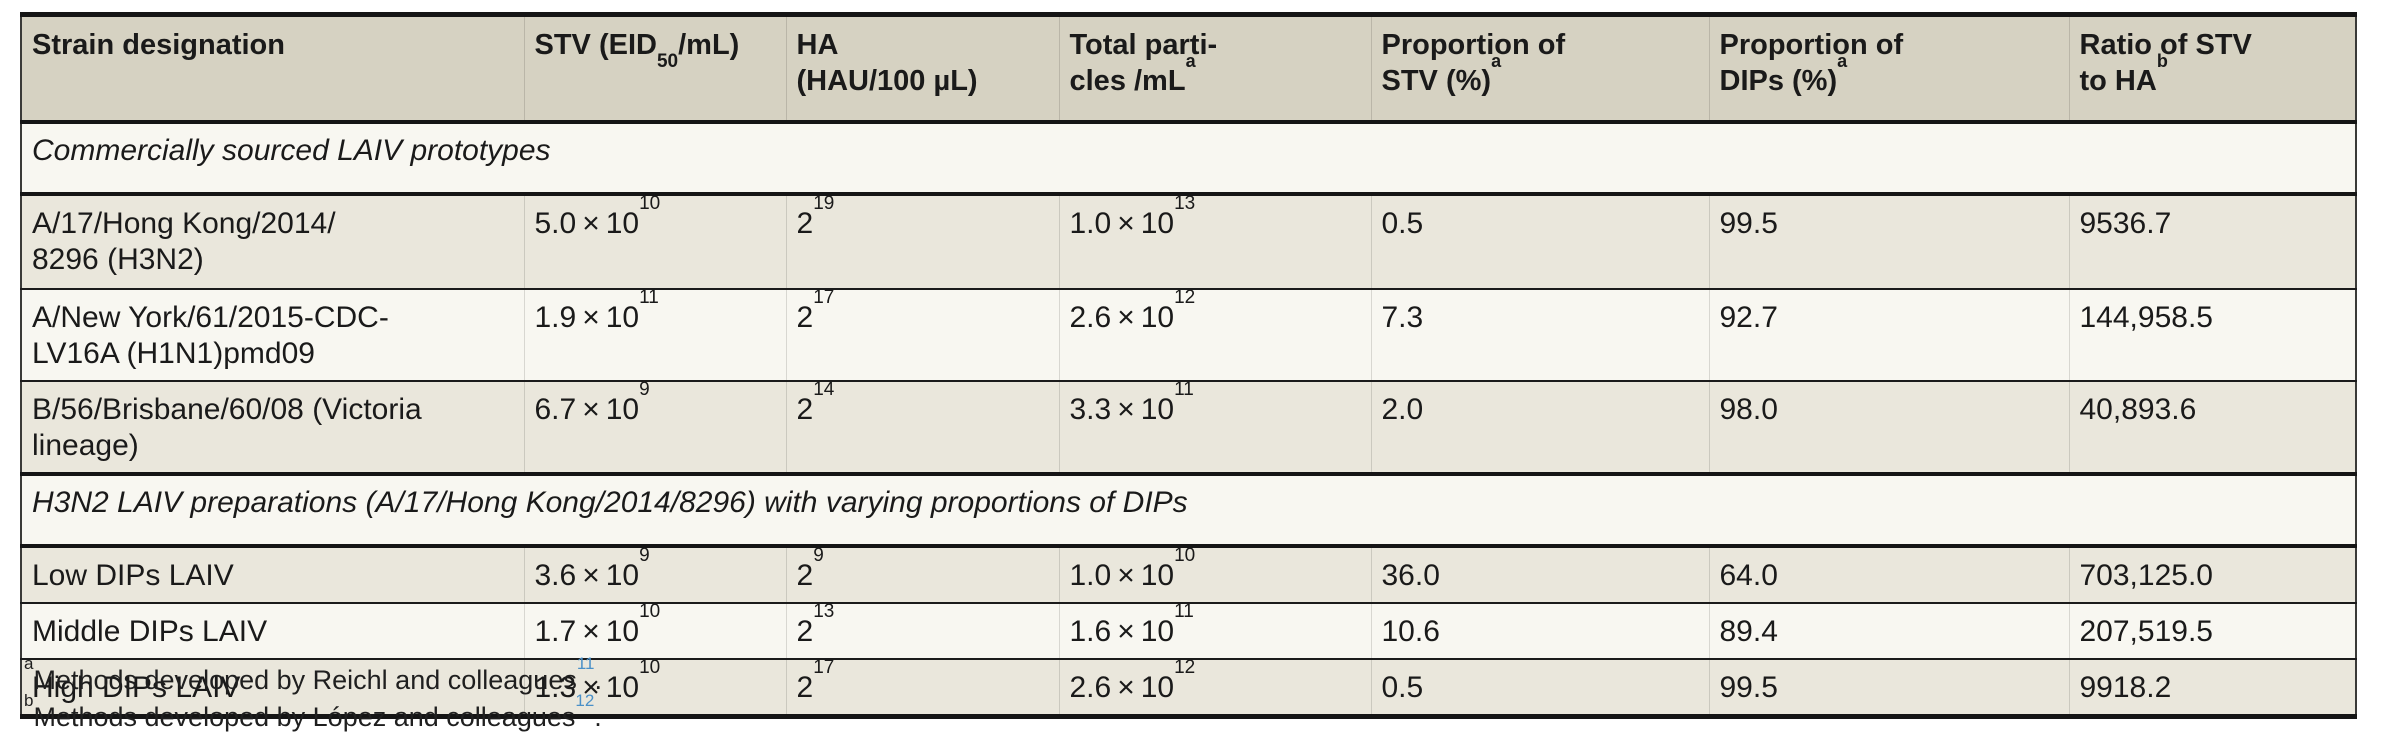 The width and height of the screenshot is (2388, 742). Describe the element at coordinates (2212, 242) in the screenshot. I see `cell-ratio: 9536.7` at that location.